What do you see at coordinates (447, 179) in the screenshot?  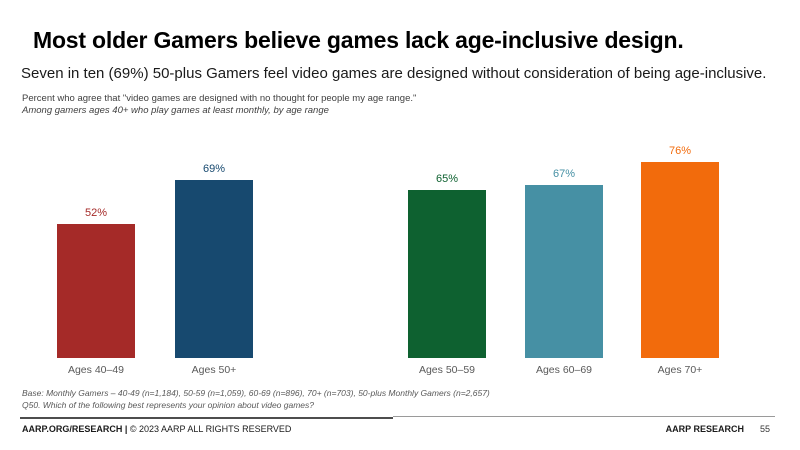 I see `bar-3-value-label: 65%` at bounding box center [447, 179].